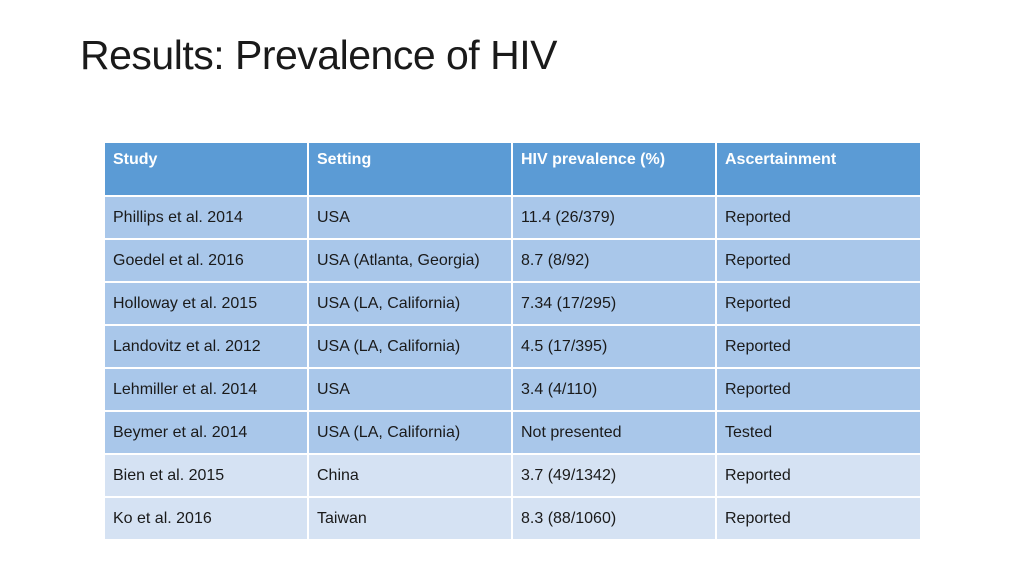 This screenshot has width=1024, height=576. I want to click on cell-study: Landovitz et al. 2012, so click(206, 346).